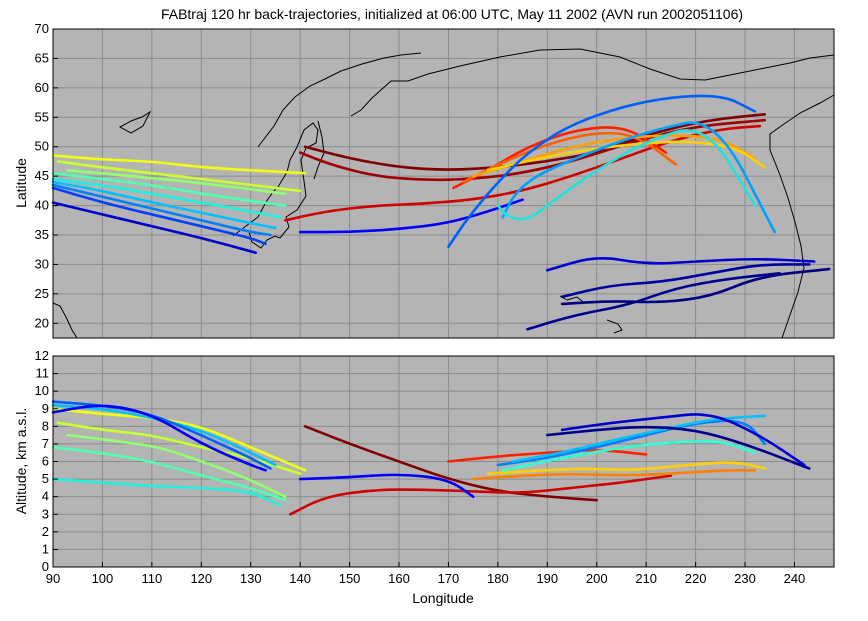  What do you see at coordinates (42, 146) in the screenshot?
I see `map-ytick-label: 50` at bounding box center [42, 146].